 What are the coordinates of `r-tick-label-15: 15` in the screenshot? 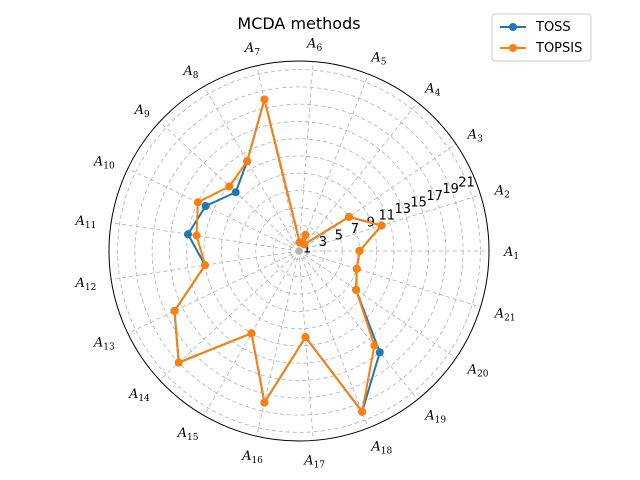 It's located at (418, 202).